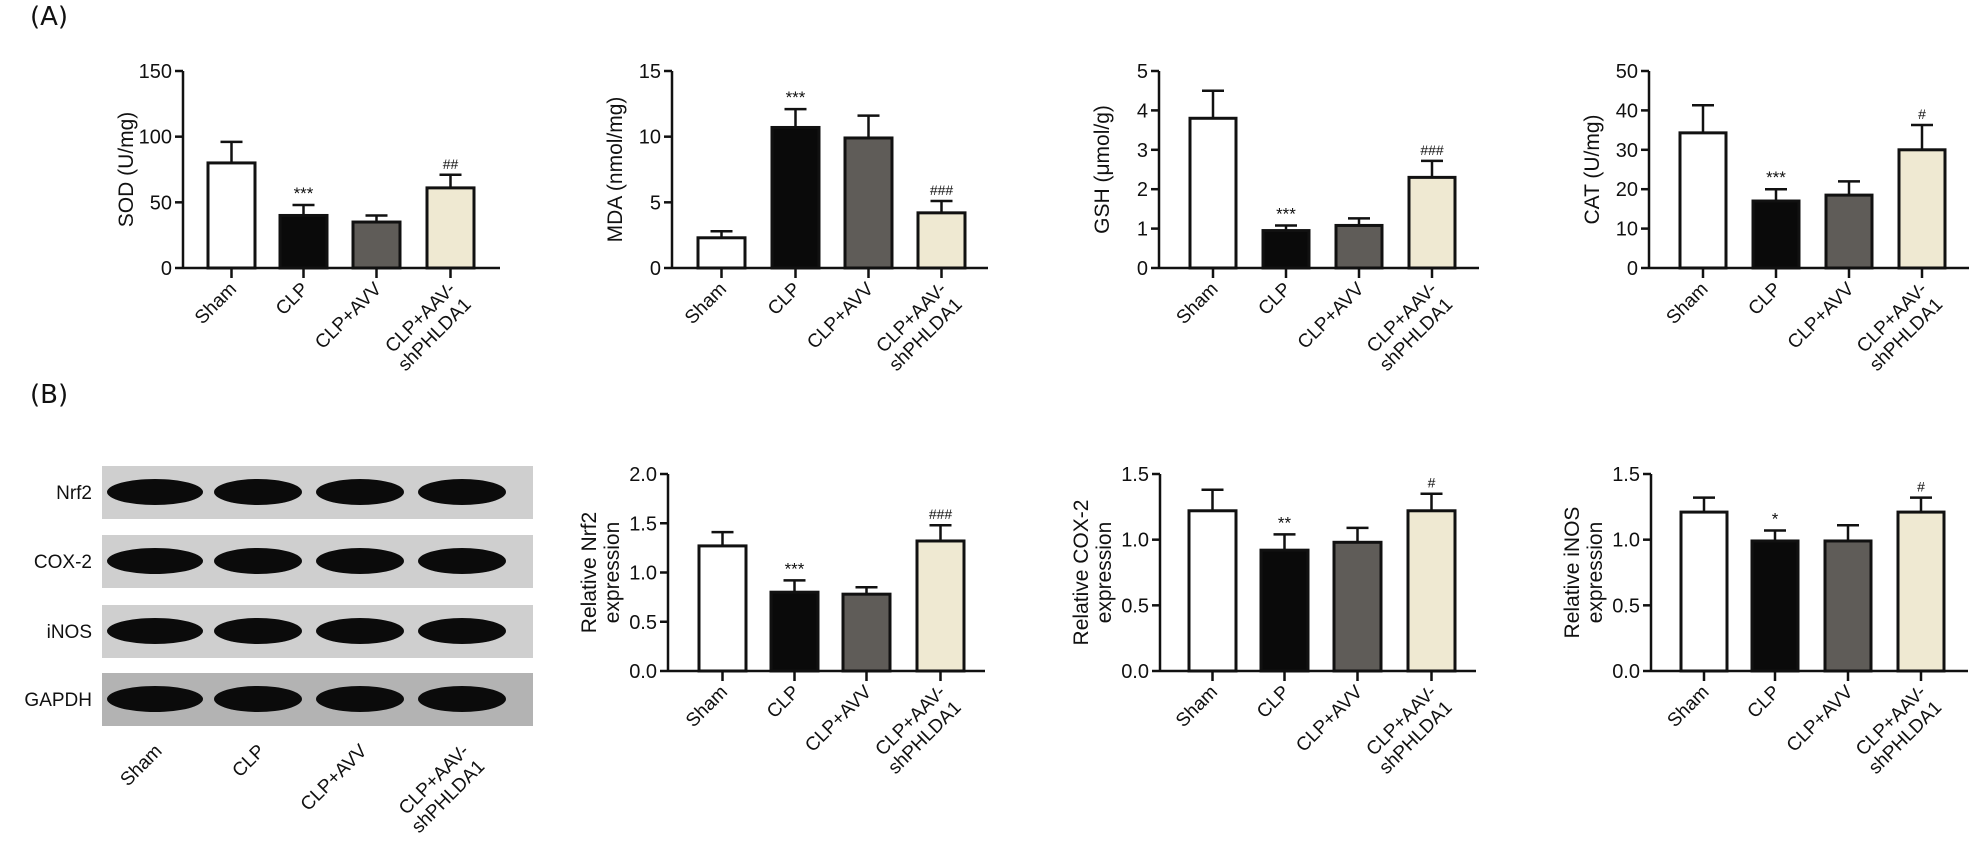 The height and width of the screenshot is (853, 1976). What do you see at coordinates (1142, 151) in the screenshot?
I see `y-tick-label: 3` at bounding box center [1142, 151].